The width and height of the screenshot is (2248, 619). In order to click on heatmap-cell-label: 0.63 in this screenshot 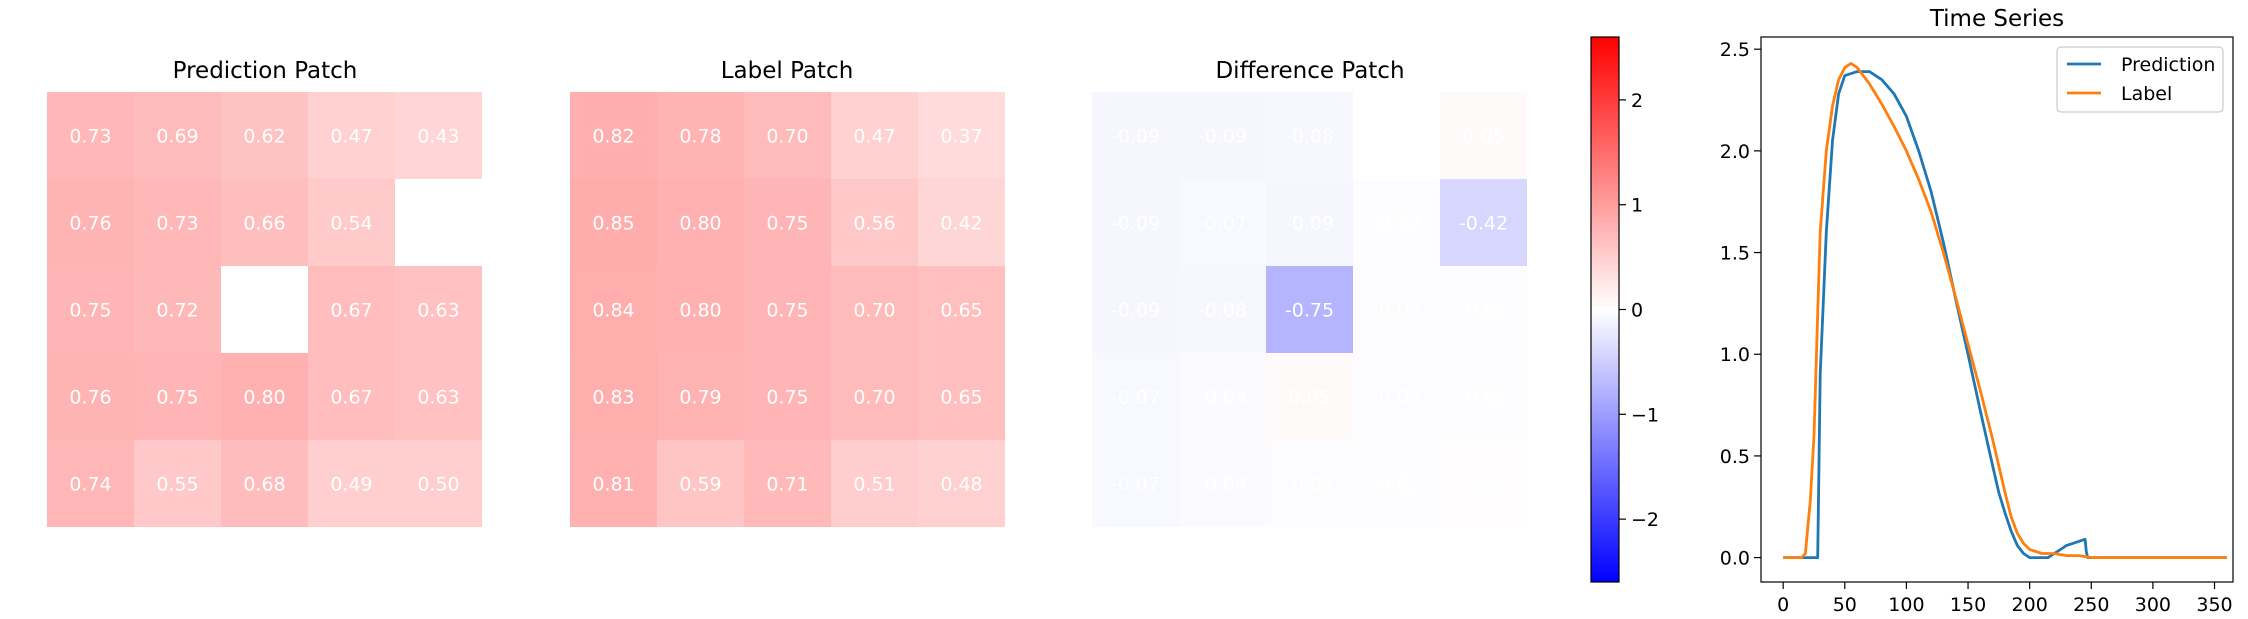, I will do `click(438, 311)`.